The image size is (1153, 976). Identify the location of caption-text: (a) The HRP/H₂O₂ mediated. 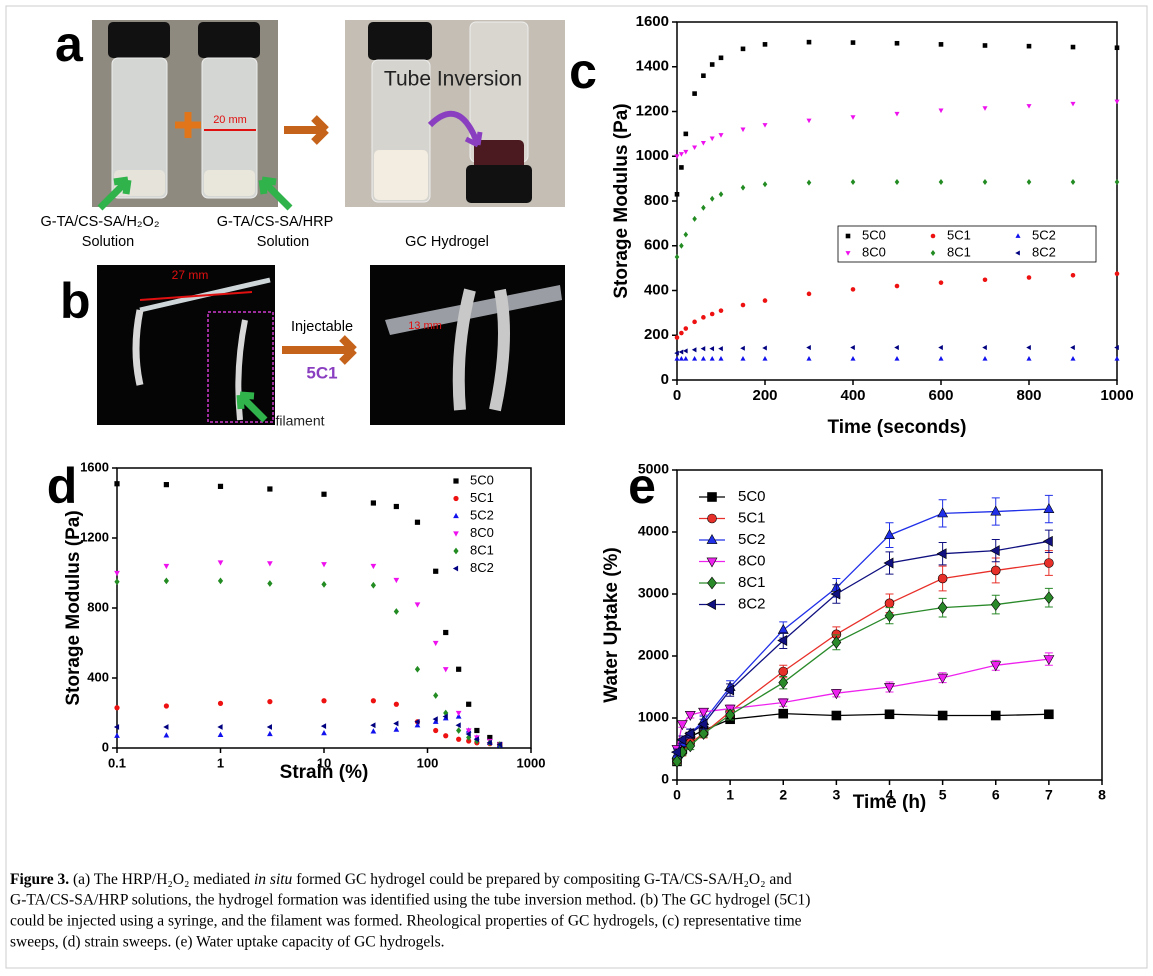
(161, 879).